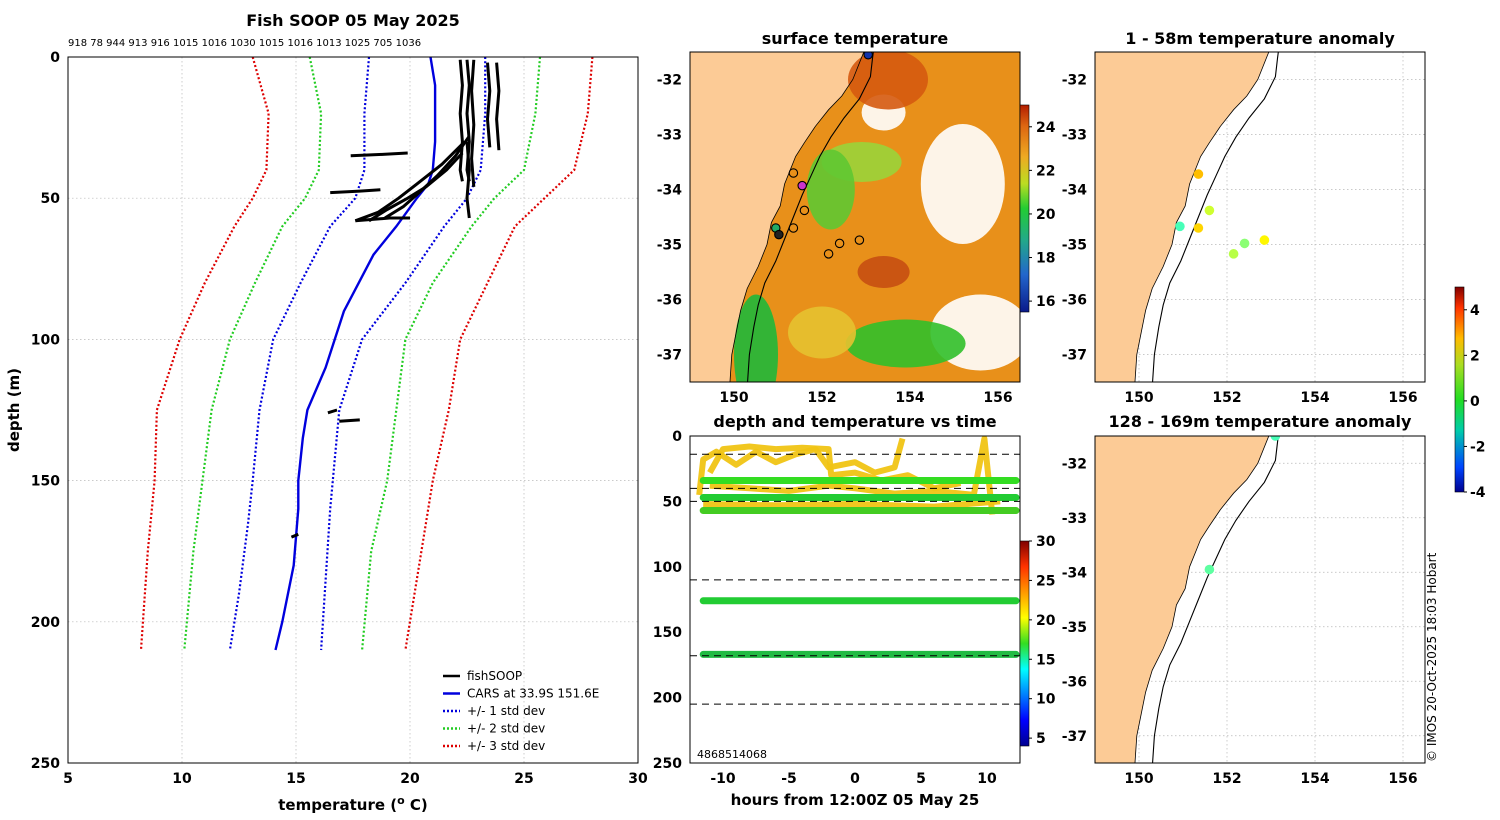 This screenshot has height=820, width=1500. I want to click on surface-map-x-ticks: 150 152 154 156, so click(865, 398).